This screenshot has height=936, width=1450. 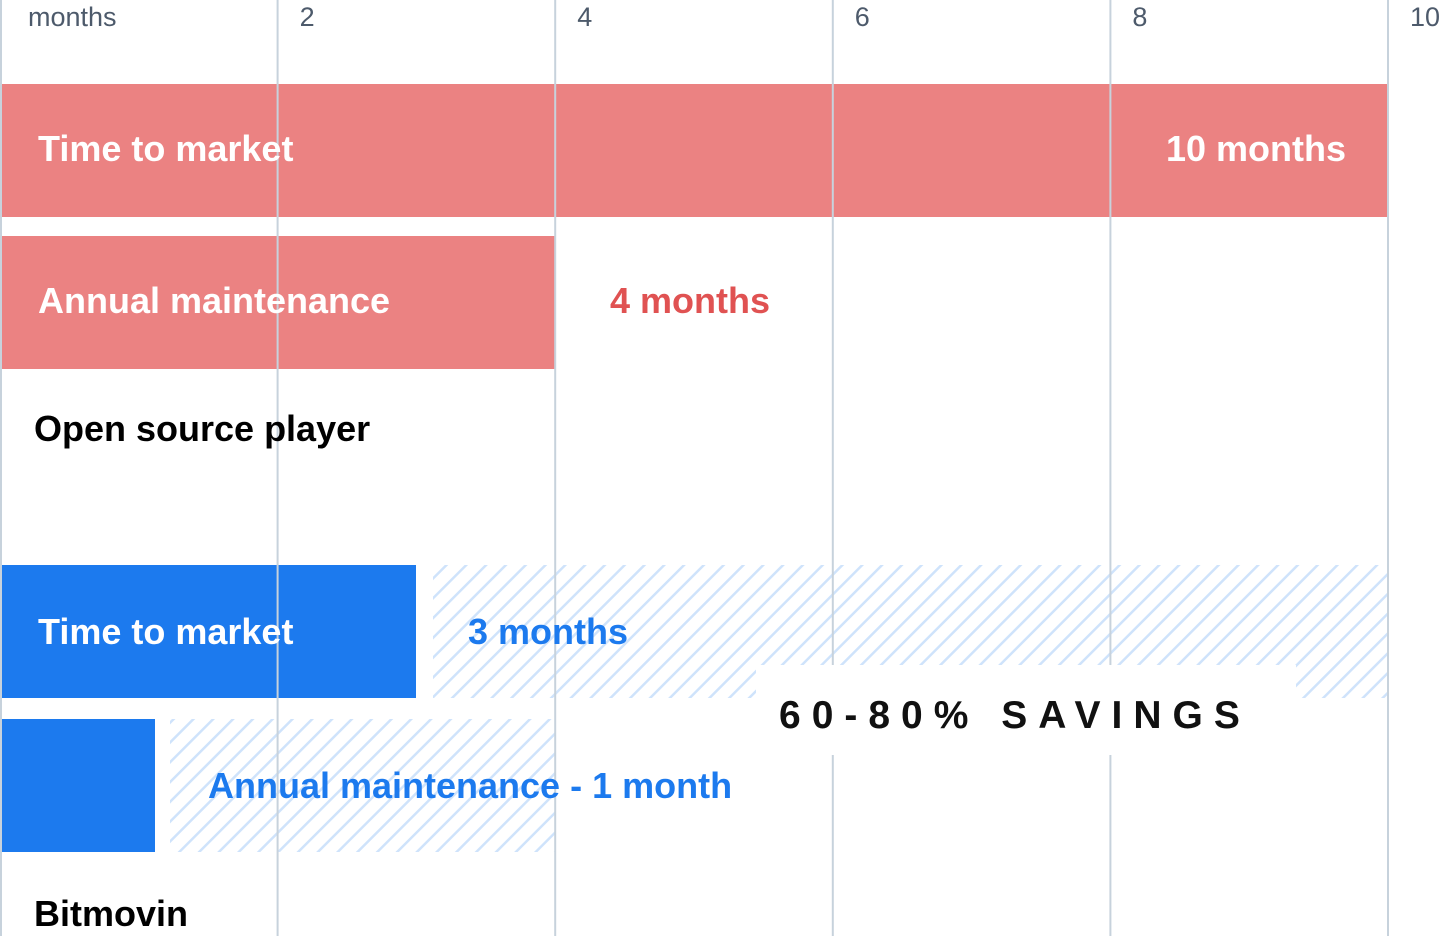 I want to click on group-label: Bitmovin, so click(x=111, y=913).